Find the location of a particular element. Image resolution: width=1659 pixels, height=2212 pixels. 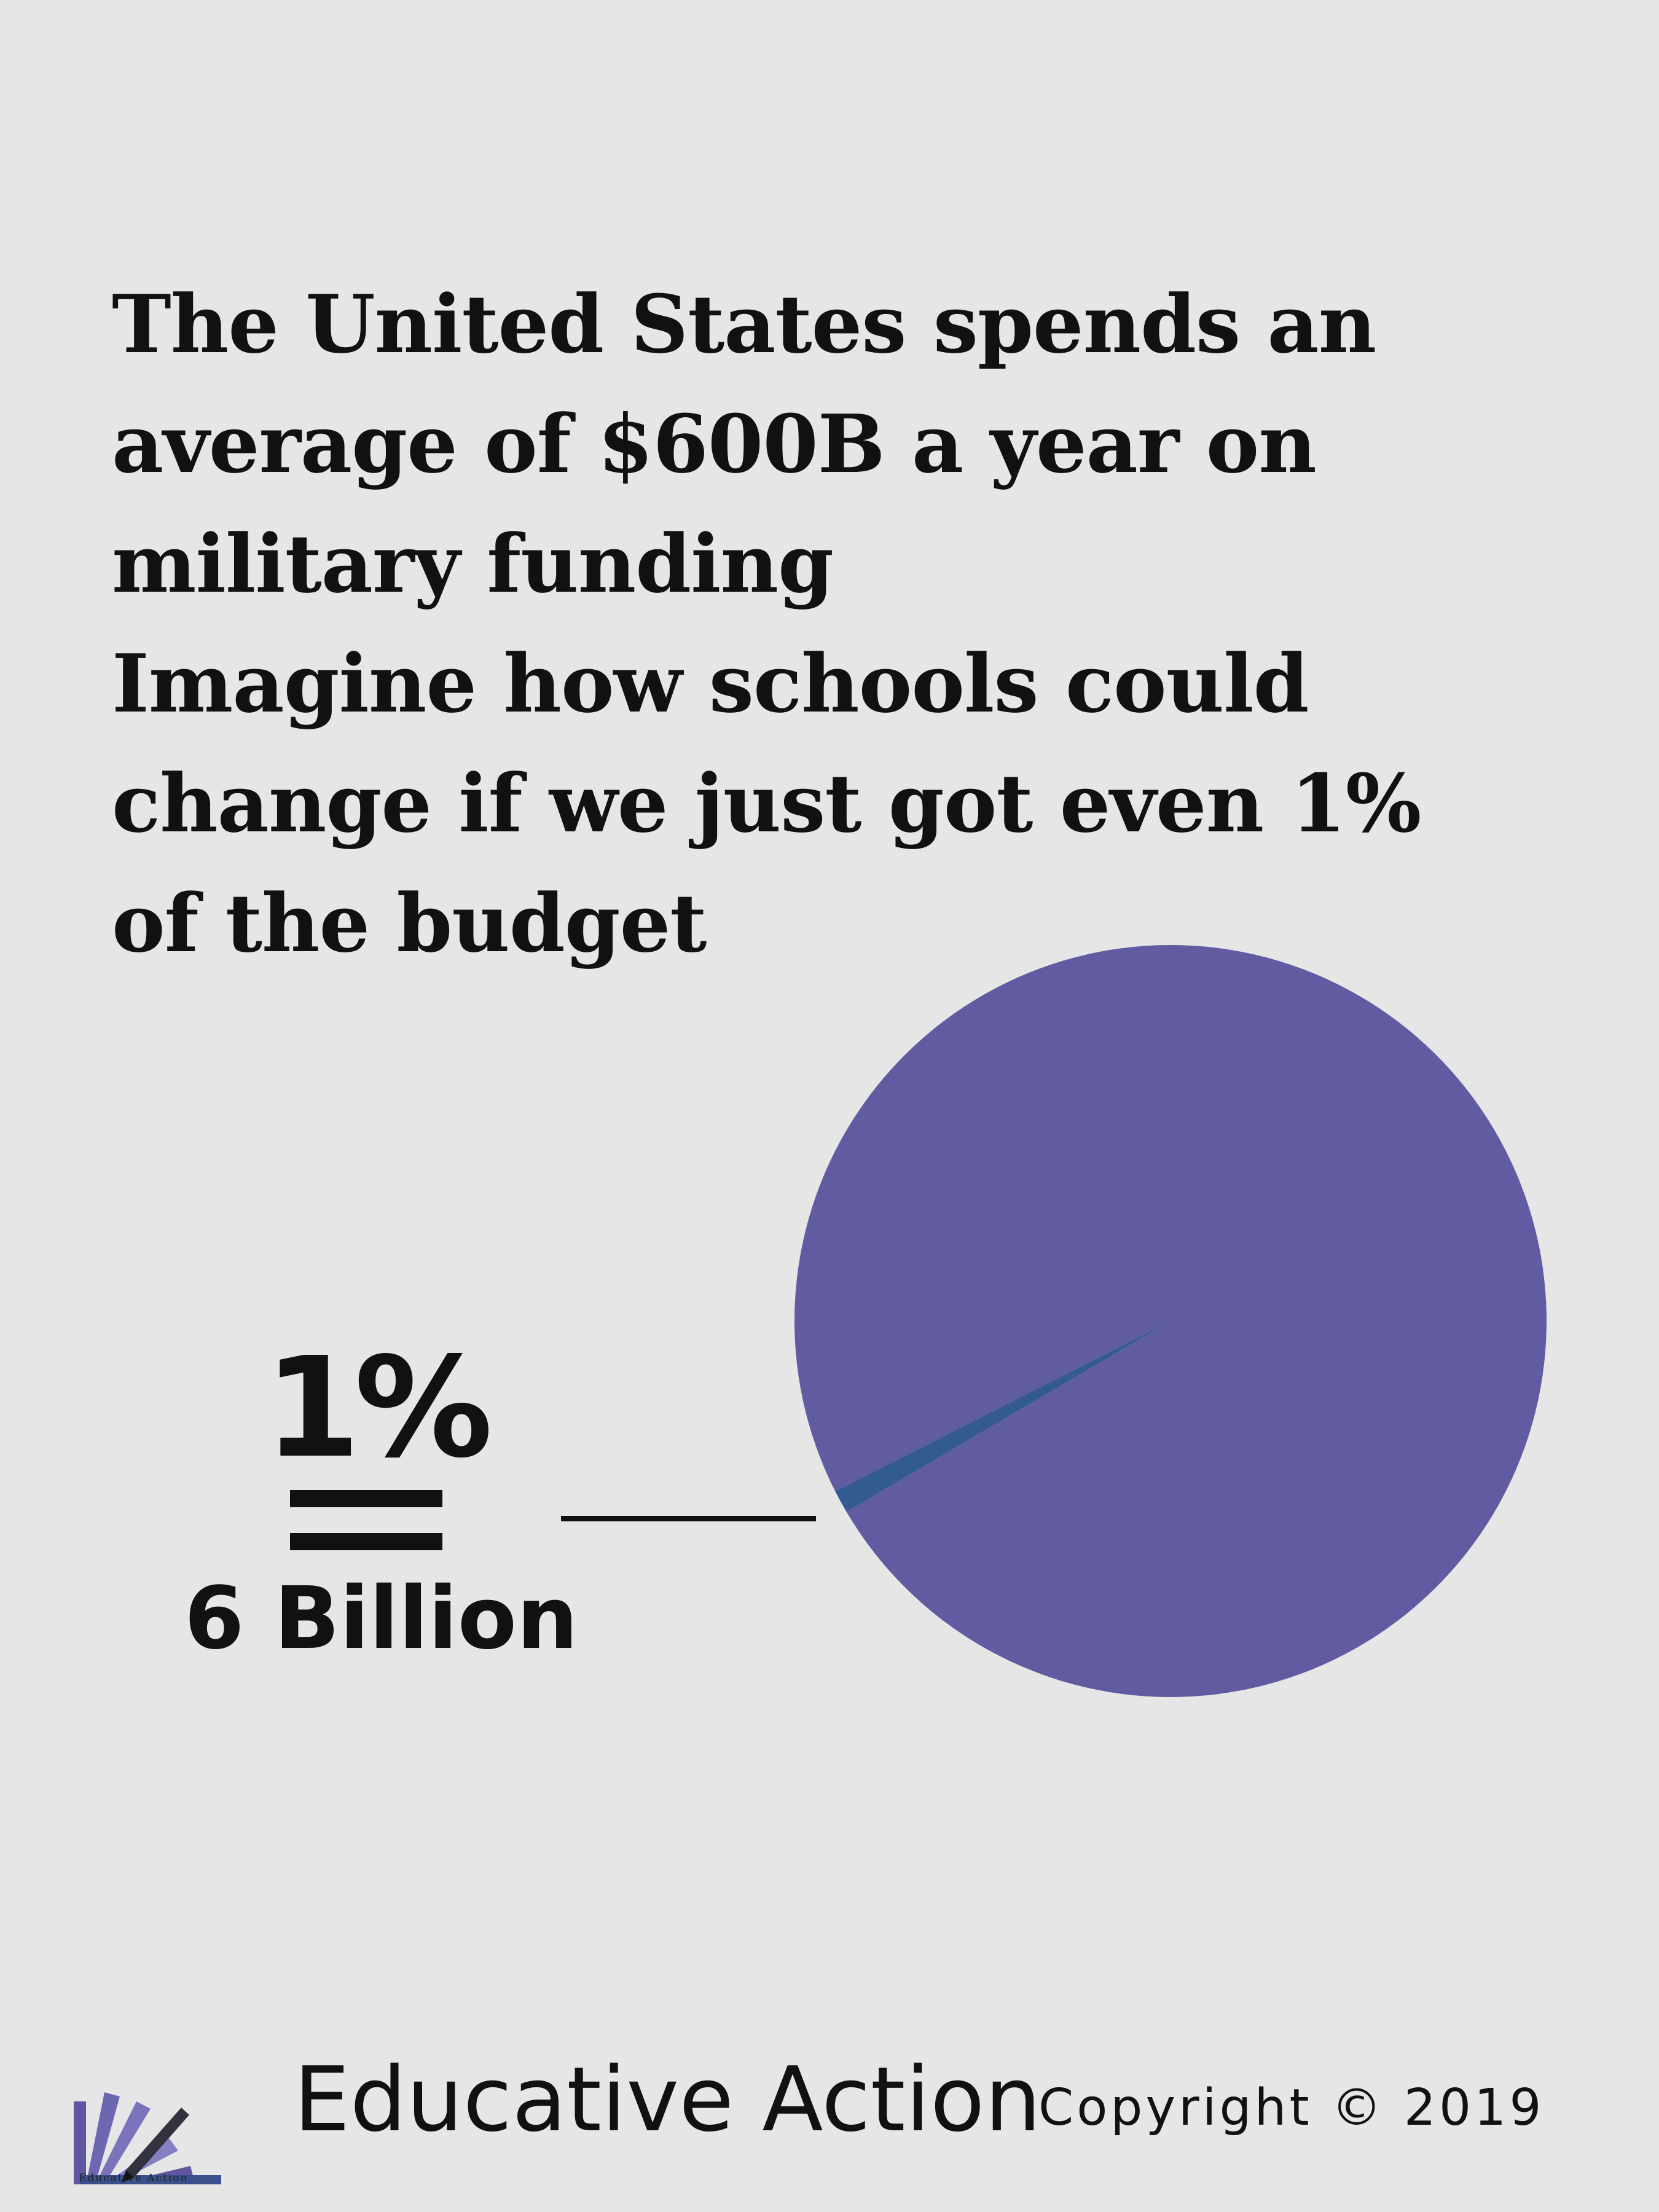

pie-slice-1-percent is located at coordinates (1003, 1416).